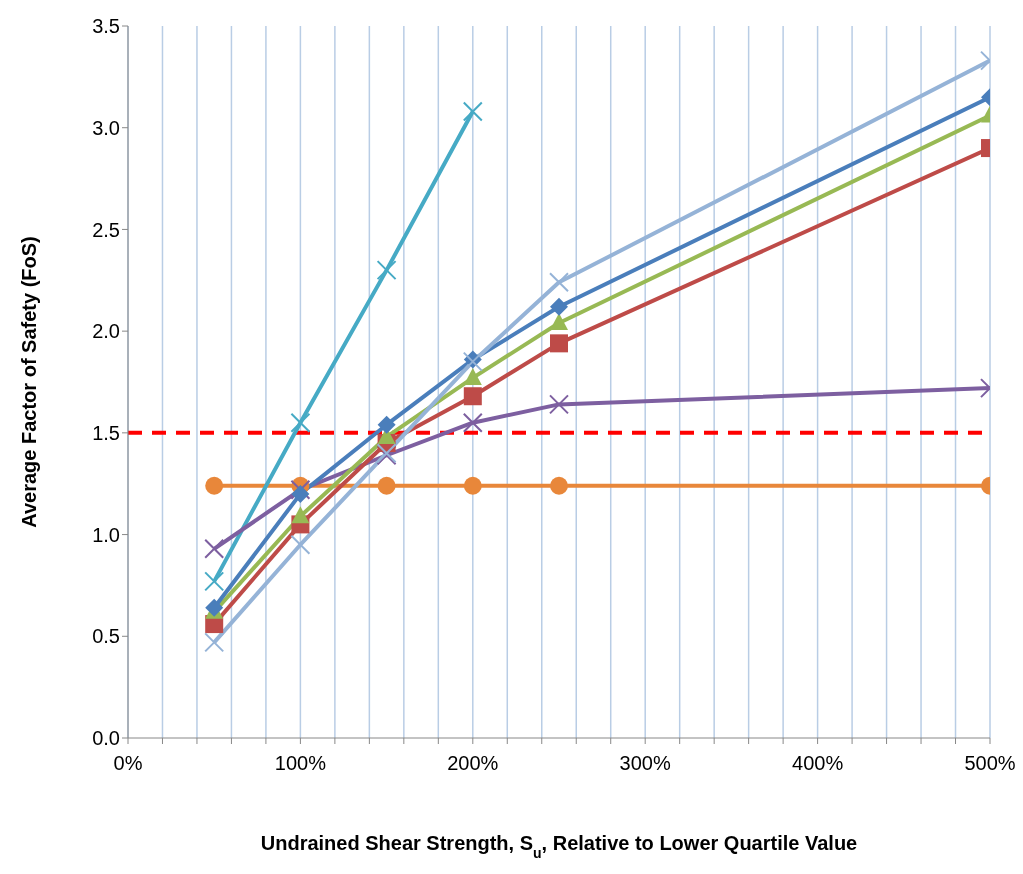 The width and height of the screenshot is (1023, 874). What do you see at coordinates (473, 763) in the screenshot?
I see `x-tick-label: 200%` at bounding box center [473, 763].